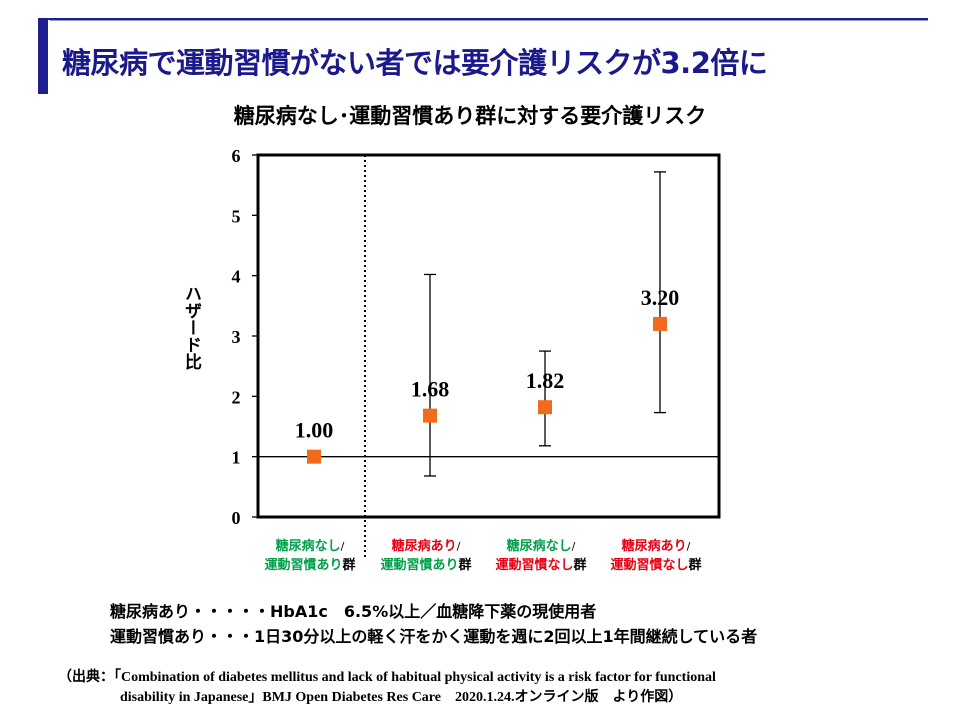 The height and width of the screenshot is (720, 960). I want to click on y-tick-label: 0, so click(236, 518).